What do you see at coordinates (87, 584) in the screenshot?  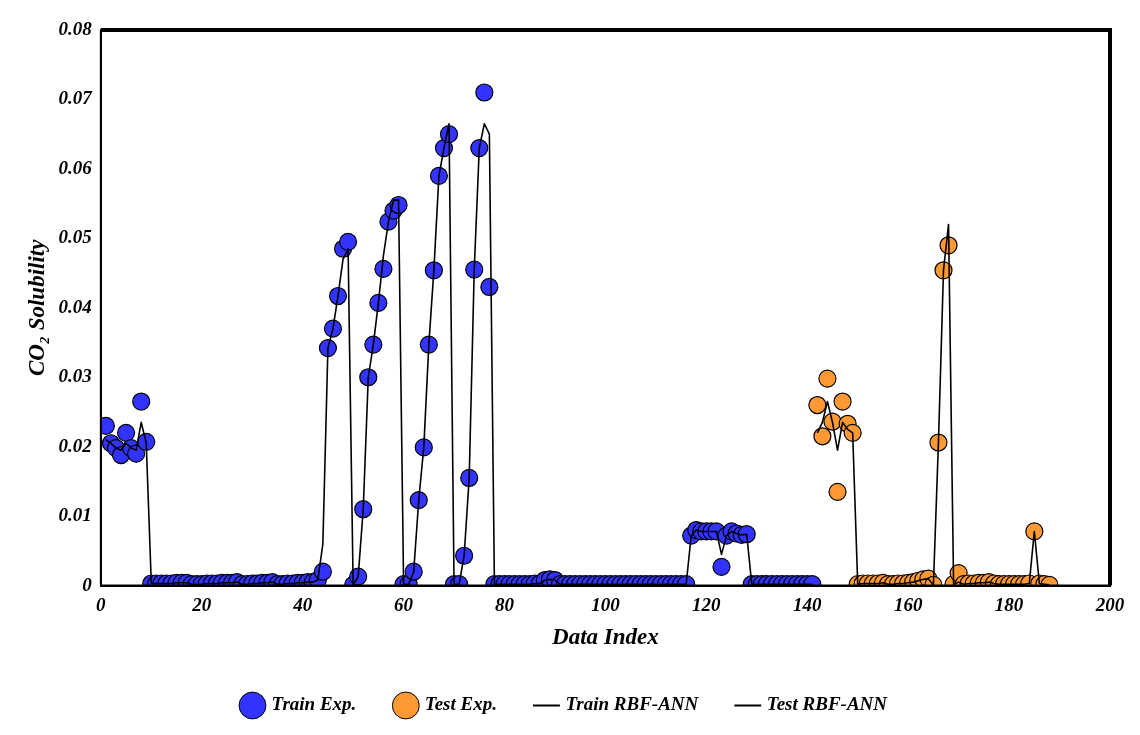 I see `y-tick-label: 0` at bounding box center [87, 584].